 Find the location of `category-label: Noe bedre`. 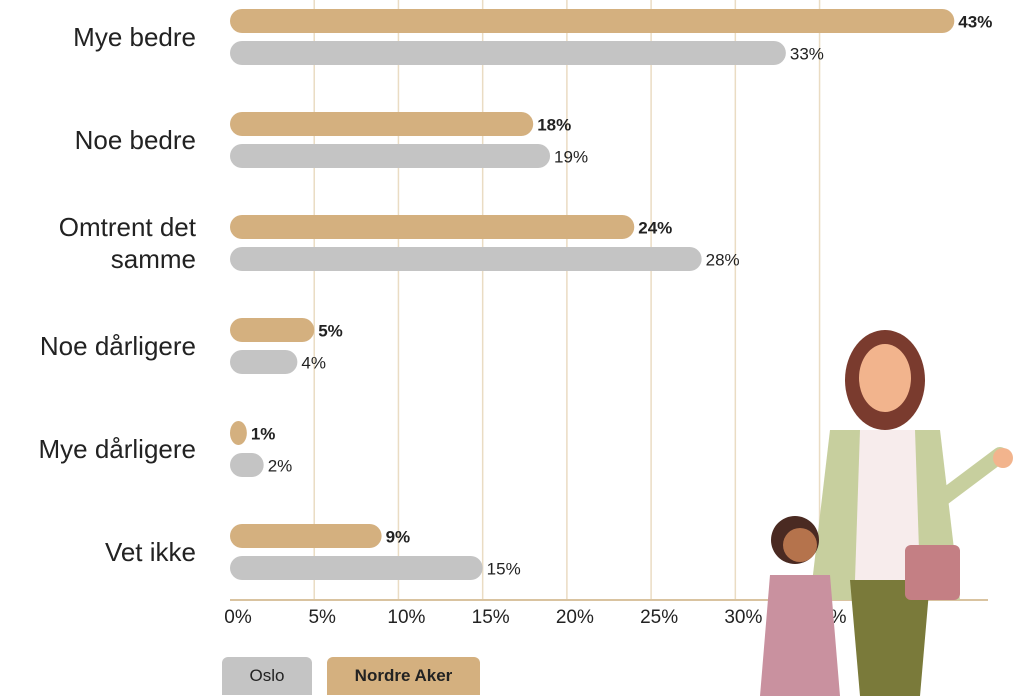

category-label: Noe bedre is located at coordinates (135, 140).